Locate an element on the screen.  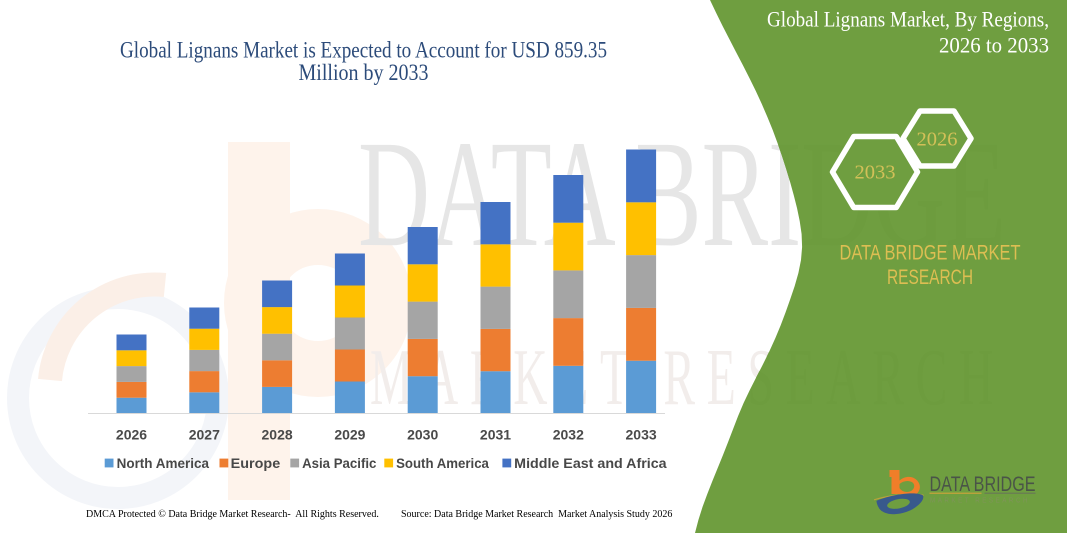
svg-text: 2031 is located at coordinates (495, 435).